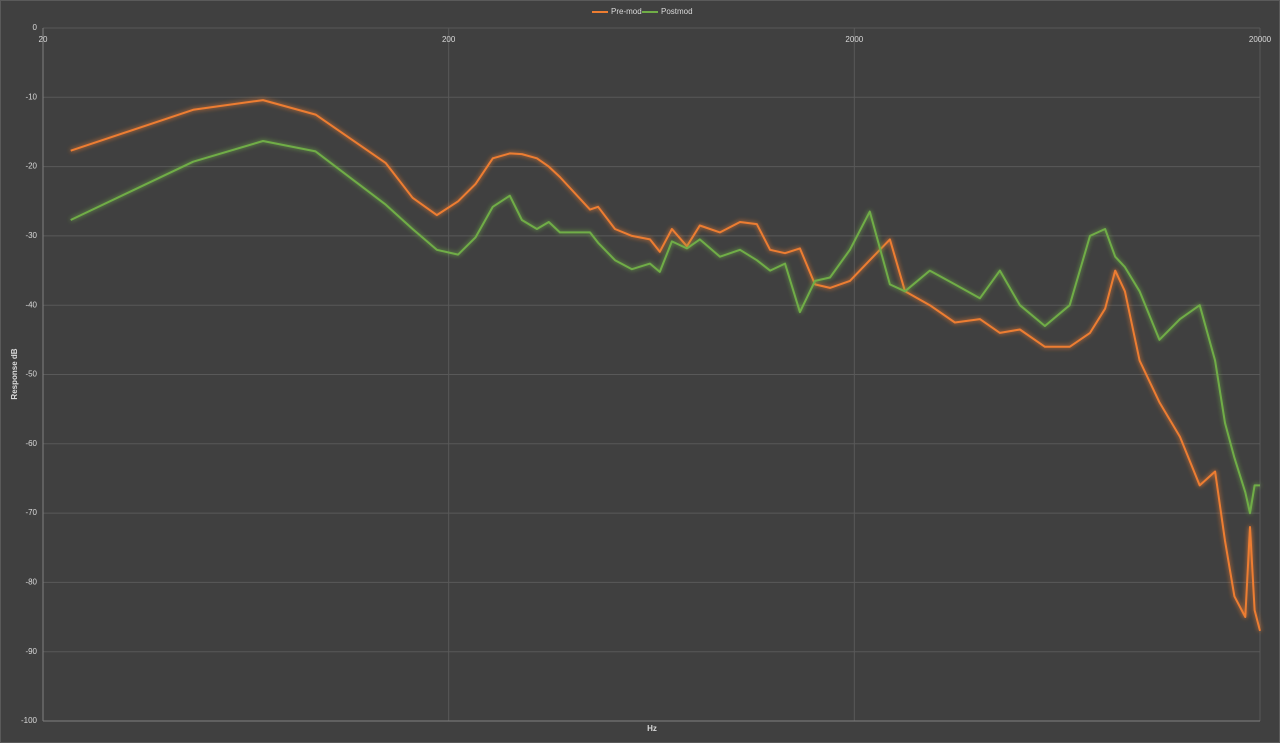 The width and height of the screenshot is (1280, 743). Describe the element at coordinates (677, 11) in the screenshot. I see `legend-label: Postmod` at that location.